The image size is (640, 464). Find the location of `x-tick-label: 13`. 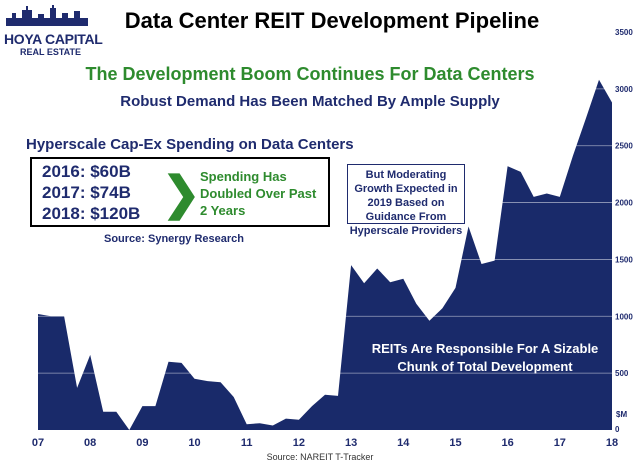

x-tick-label: 13 is located at coordinates (351, 443).